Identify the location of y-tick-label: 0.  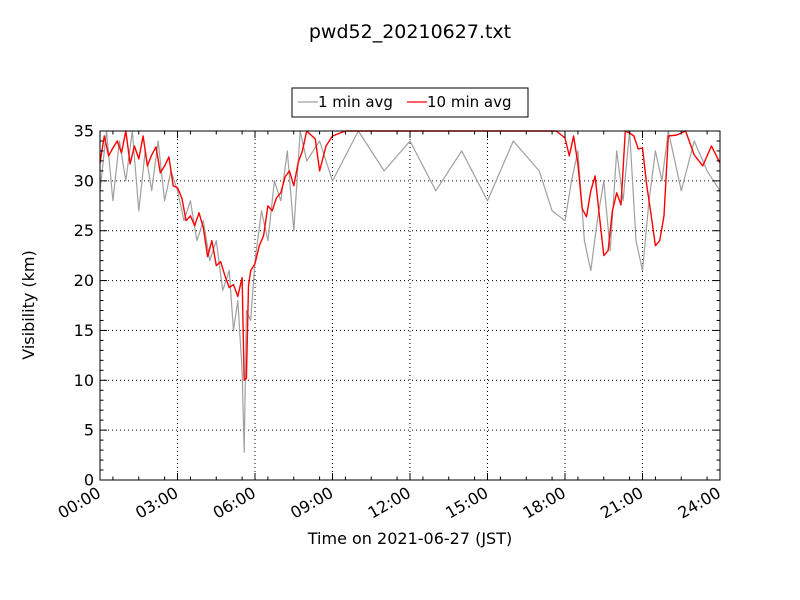
(89, 480).